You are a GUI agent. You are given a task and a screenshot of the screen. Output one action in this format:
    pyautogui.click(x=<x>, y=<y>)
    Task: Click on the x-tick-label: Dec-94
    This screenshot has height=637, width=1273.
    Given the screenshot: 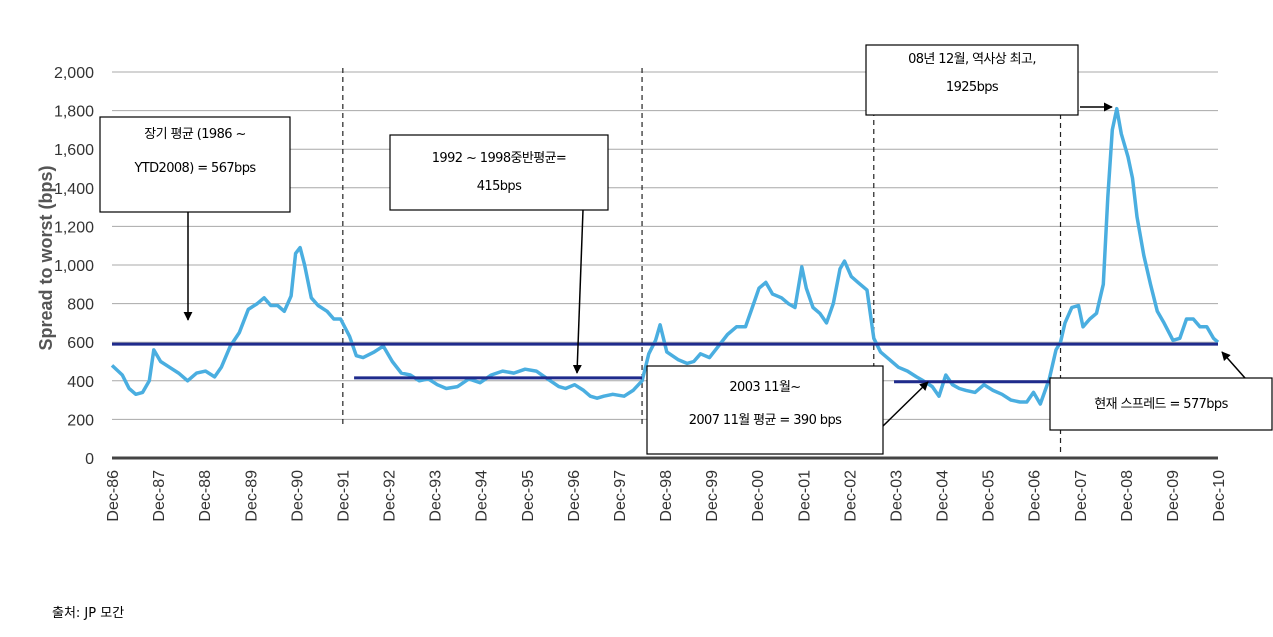 What is the action you would take?
    pyautogui.click(x=482, y=496)
    